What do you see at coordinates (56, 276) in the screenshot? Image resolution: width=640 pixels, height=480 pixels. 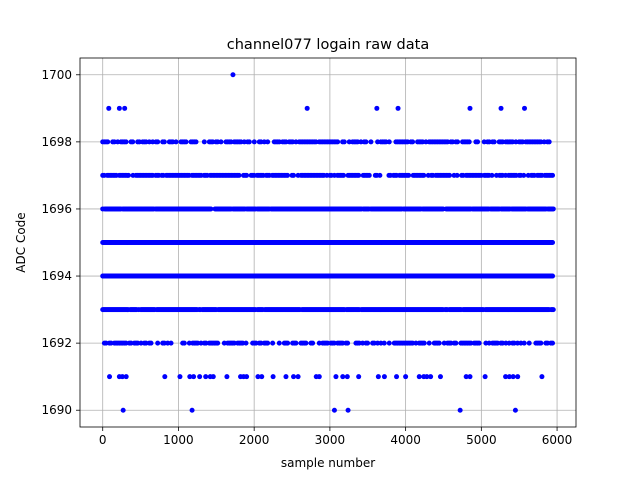 I see `y-tick-label: 1694` at bounding box center [56, 276].